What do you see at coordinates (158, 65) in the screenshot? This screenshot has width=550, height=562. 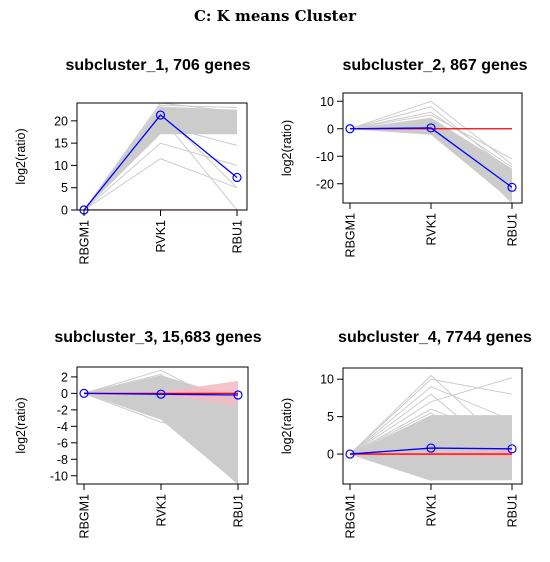 I see `panel-1-title: subcluster_1, 706 genes` at bounding box center [158, 65].